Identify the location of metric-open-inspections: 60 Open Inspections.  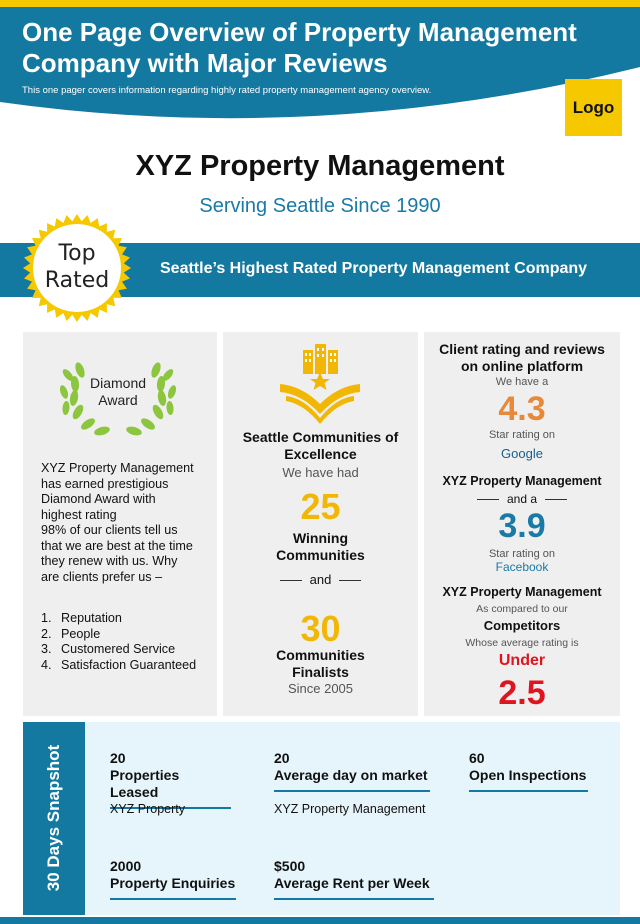
(528, 771).